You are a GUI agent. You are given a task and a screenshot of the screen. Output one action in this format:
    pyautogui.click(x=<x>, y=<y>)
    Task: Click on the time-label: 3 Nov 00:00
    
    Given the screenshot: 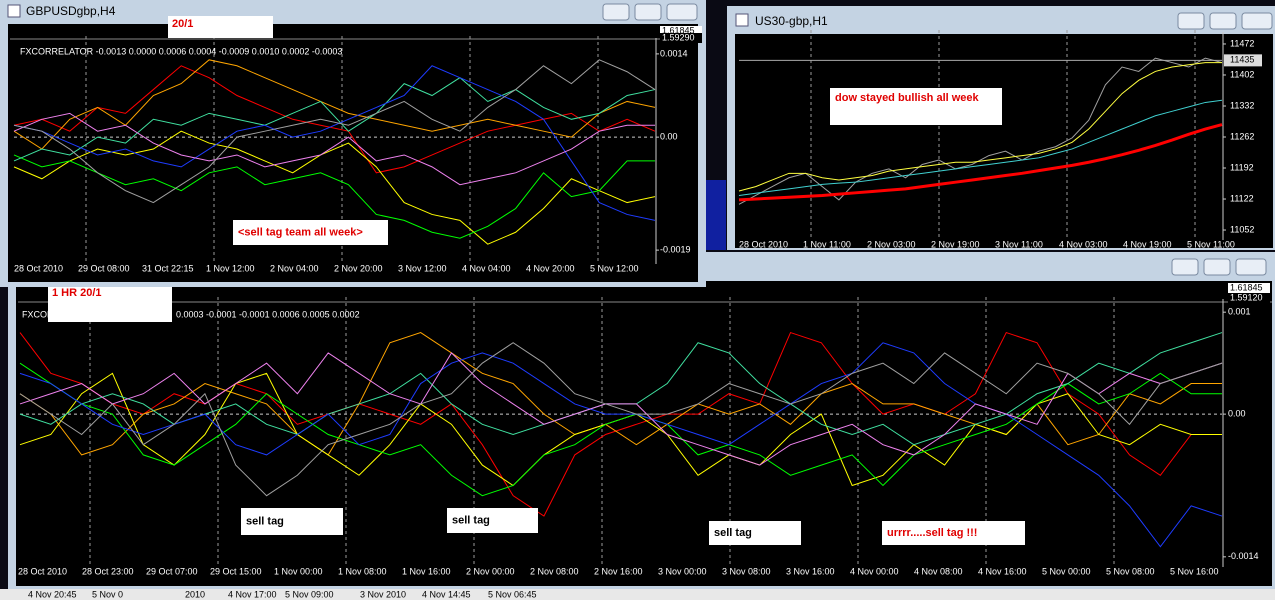 What is the action you would take?
    pyautogui.click(x=682, y=571)
    